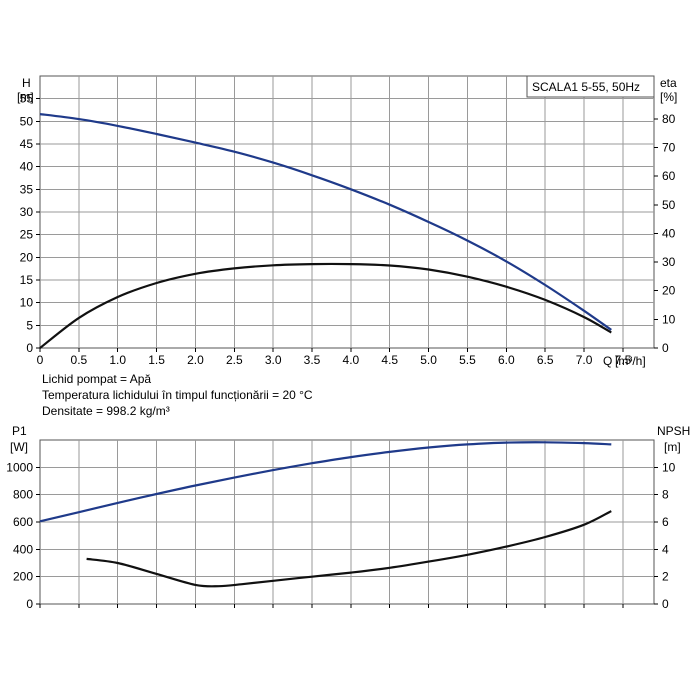 The width and height of the screenshot is (700, 700). What do you see at coordinates (623, 360) in the screenshot?
I see `top-x-tick-label: 7.5` at bounding box center [623, 360].